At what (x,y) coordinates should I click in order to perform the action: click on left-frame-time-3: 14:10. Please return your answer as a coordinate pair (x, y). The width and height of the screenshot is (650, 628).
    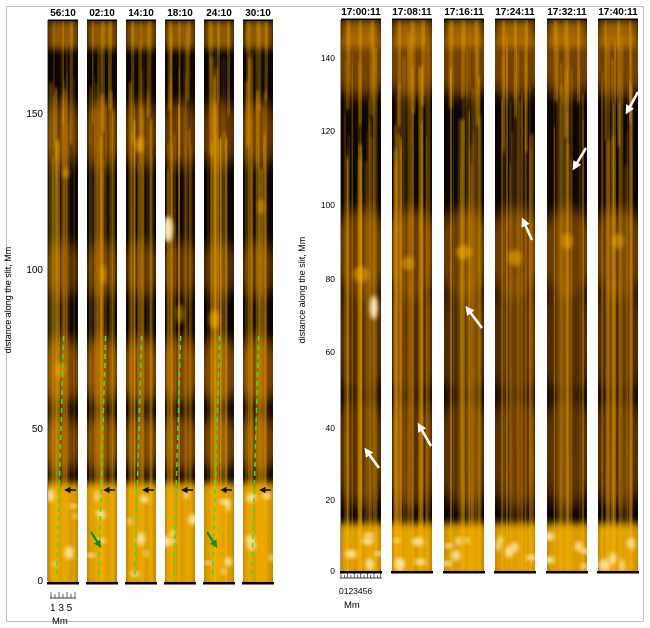
    Looking at the image, I should click on (141, 13).